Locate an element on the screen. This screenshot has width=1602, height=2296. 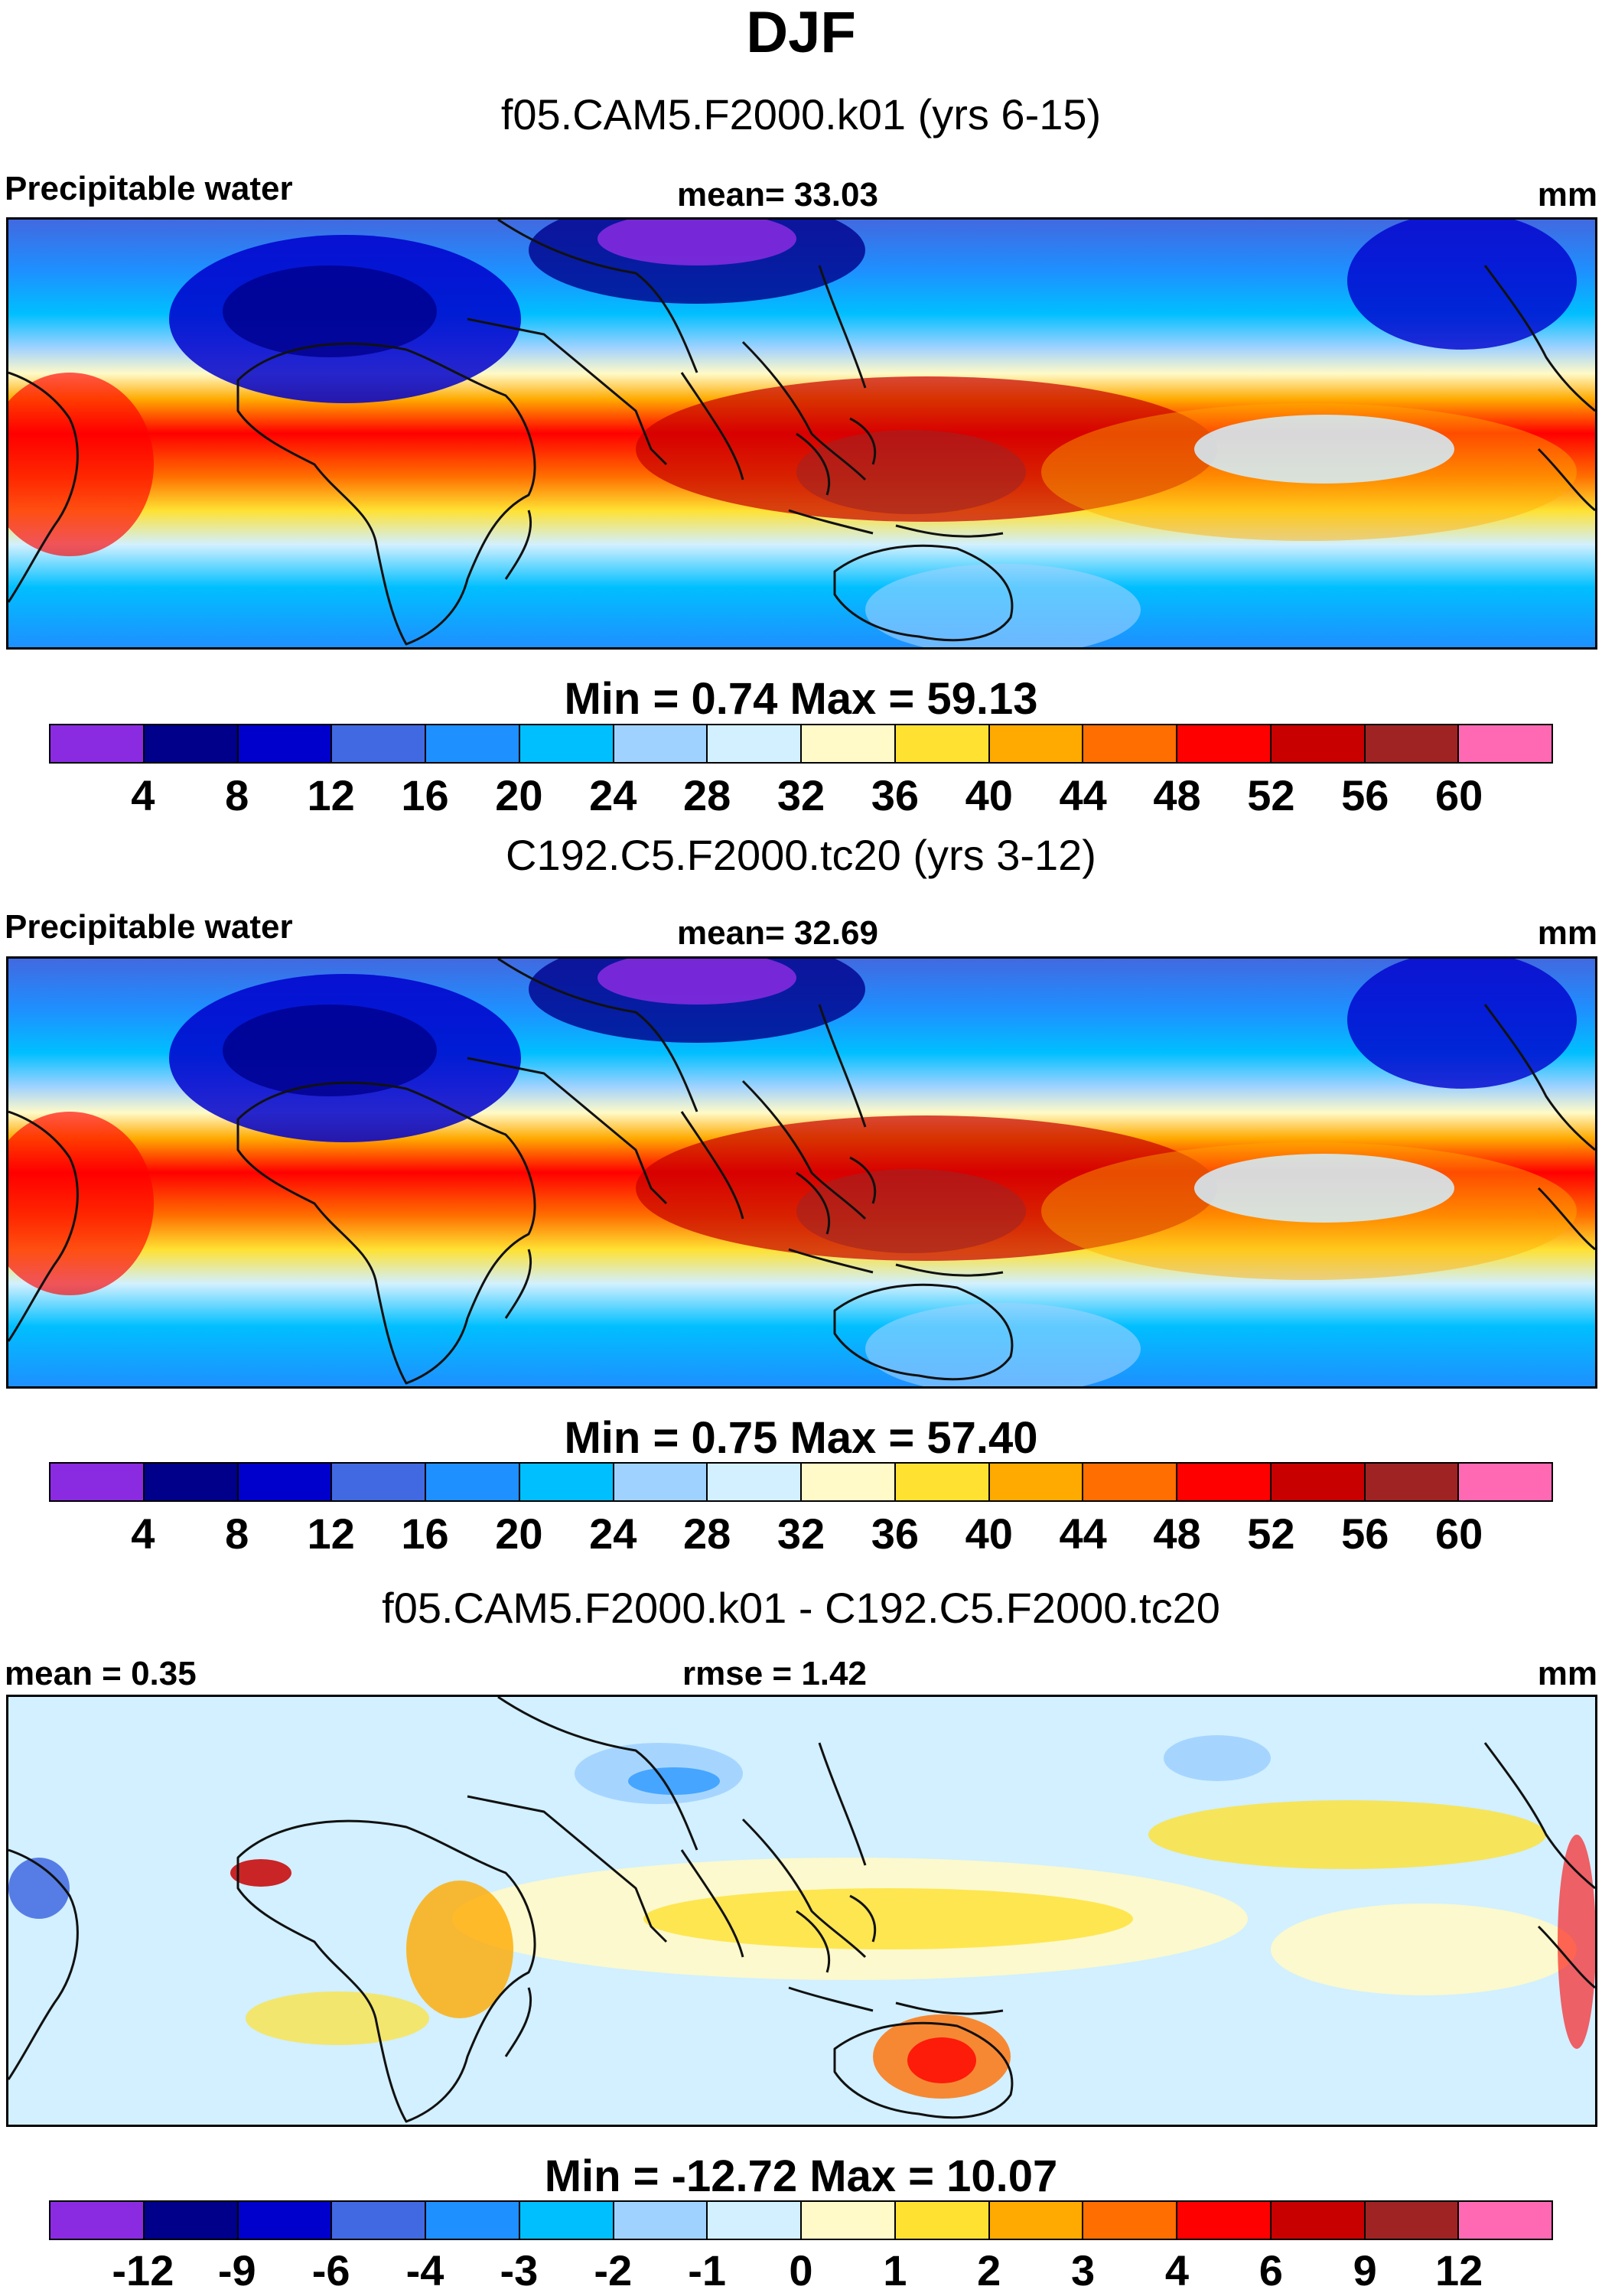
colorbar-tick-label: -12 is located at coordinates (143, 2270).